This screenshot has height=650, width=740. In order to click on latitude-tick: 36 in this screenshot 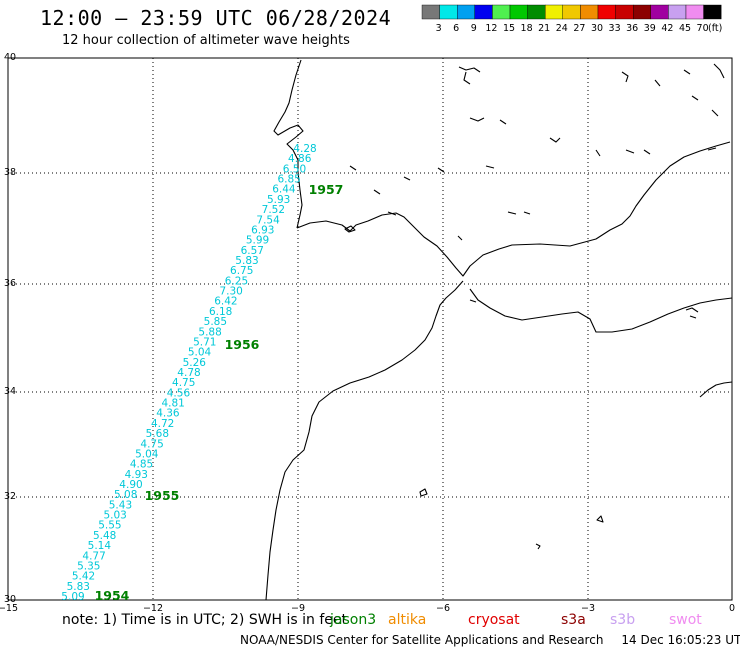, I will do `click(10, 283)`.